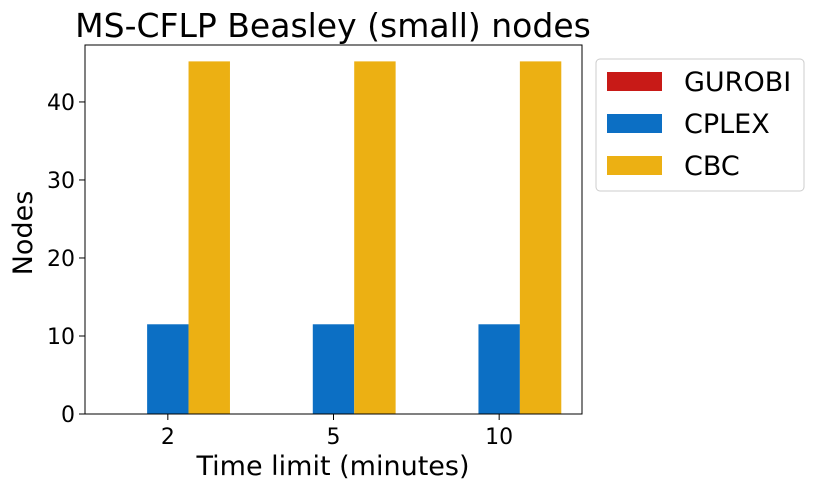  I want to click on legend-label-gurobi: GUROBI, so click(737, 82).